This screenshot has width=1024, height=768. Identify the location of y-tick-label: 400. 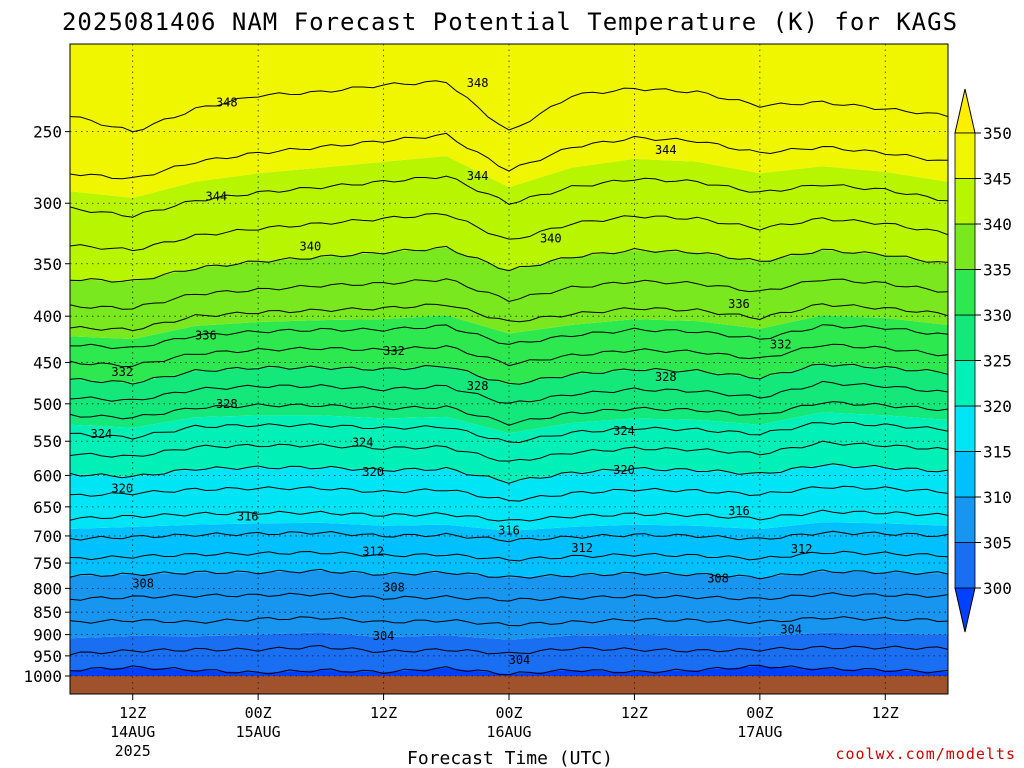
(47, 316).